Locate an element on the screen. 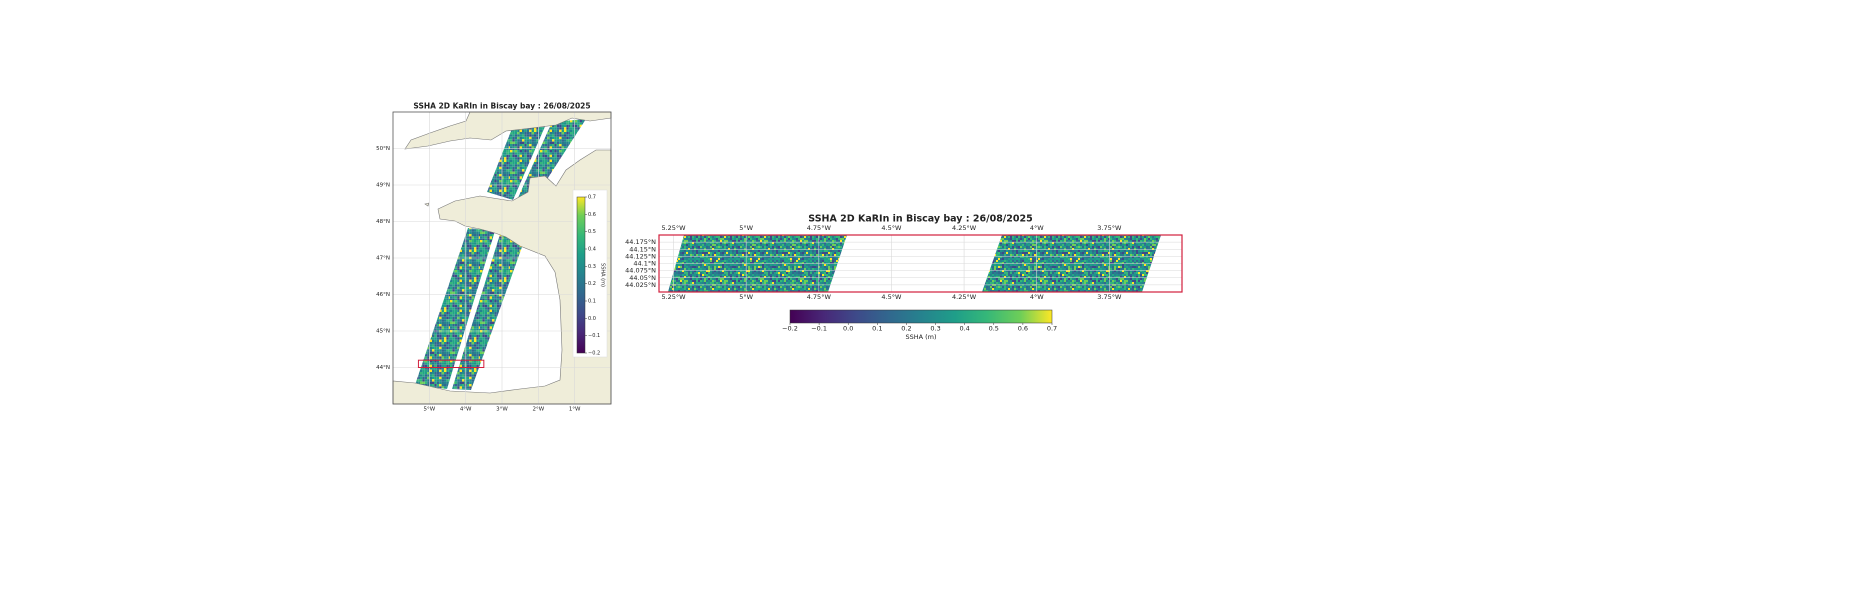  x-tick-label: 3°W is located at coordinates (502, 410).